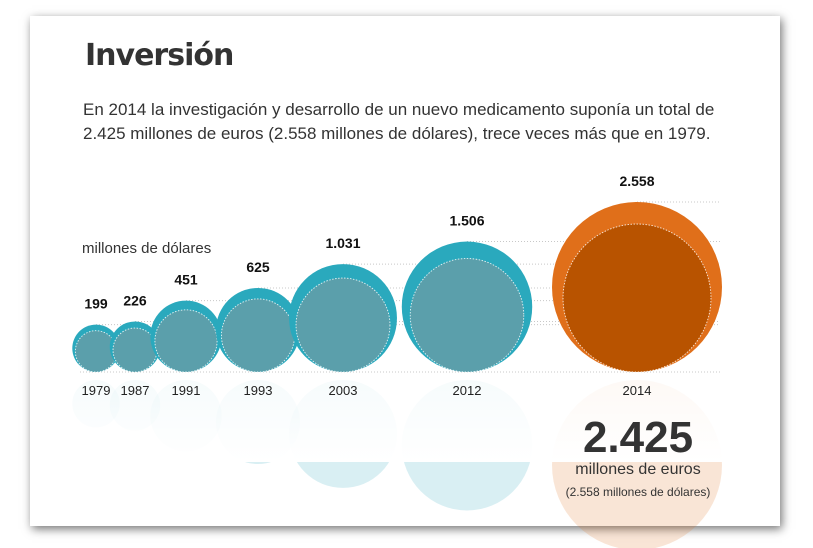 The height and width of the screenshot is (548, 813). I want to click on year-label-1979: 1979, so click(96, 390).